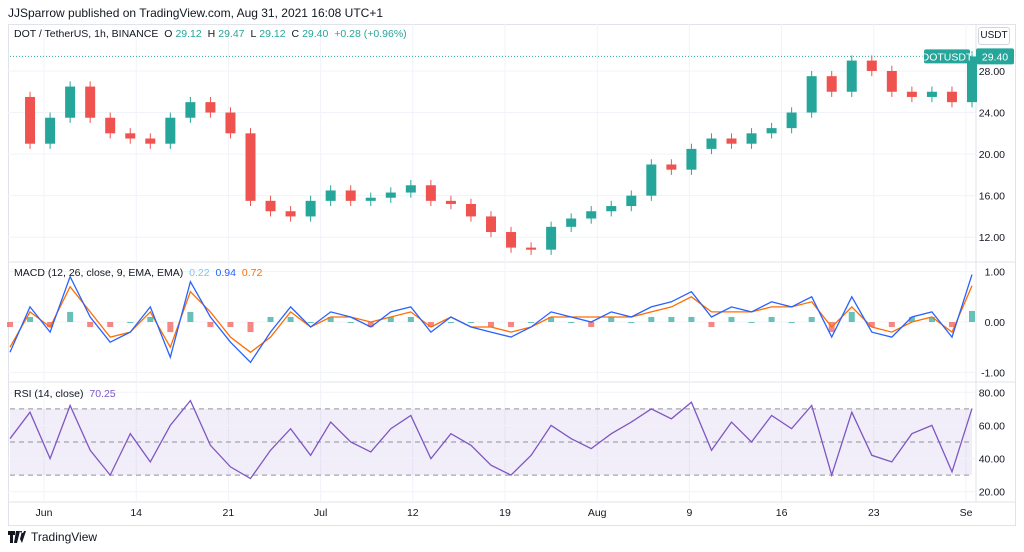 The width and height of the screenshot is (1024, 552). Describe the element at coordinates (229, 513) in the screenshot. I see `x-tick-label: 21` at that location.